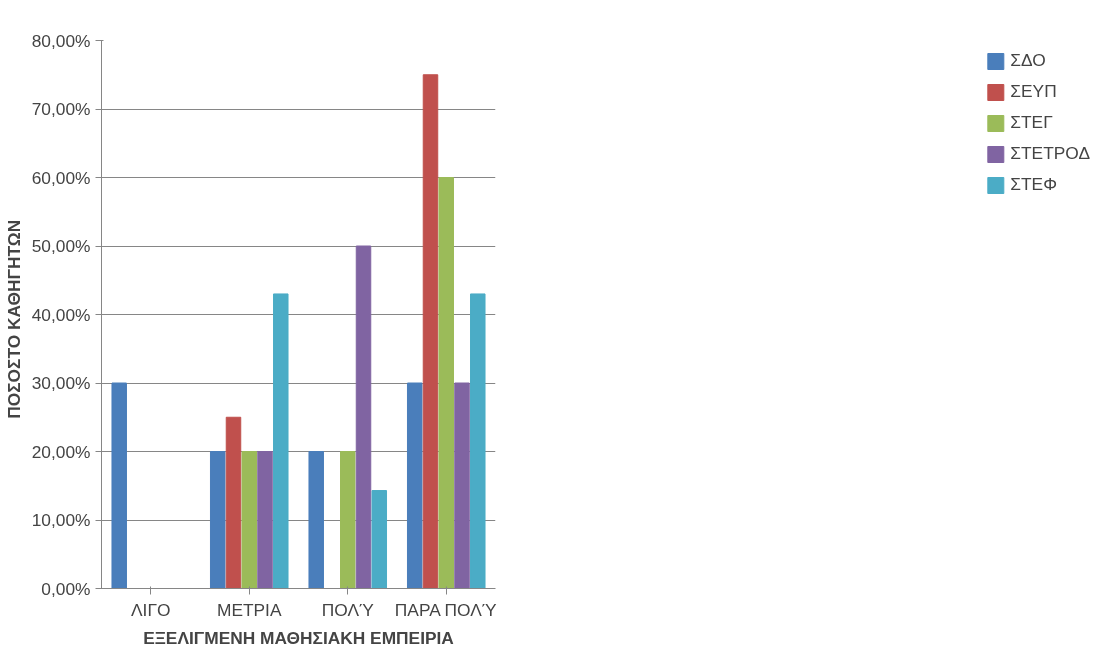  Describe the element at coordinates (151, 609) in the screenshot. I see `x-tick-label: ΛΙΓΟ` at that location.